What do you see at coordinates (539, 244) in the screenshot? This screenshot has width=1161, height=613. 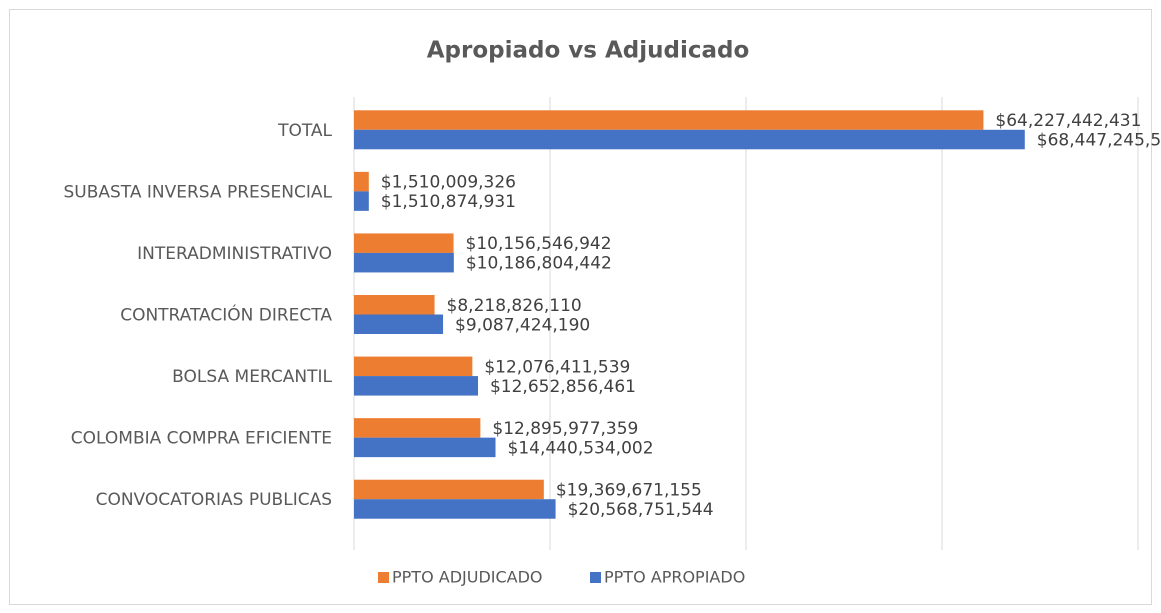 I see `data-label: $10,156,546,942` at bounding box center [539, 244].